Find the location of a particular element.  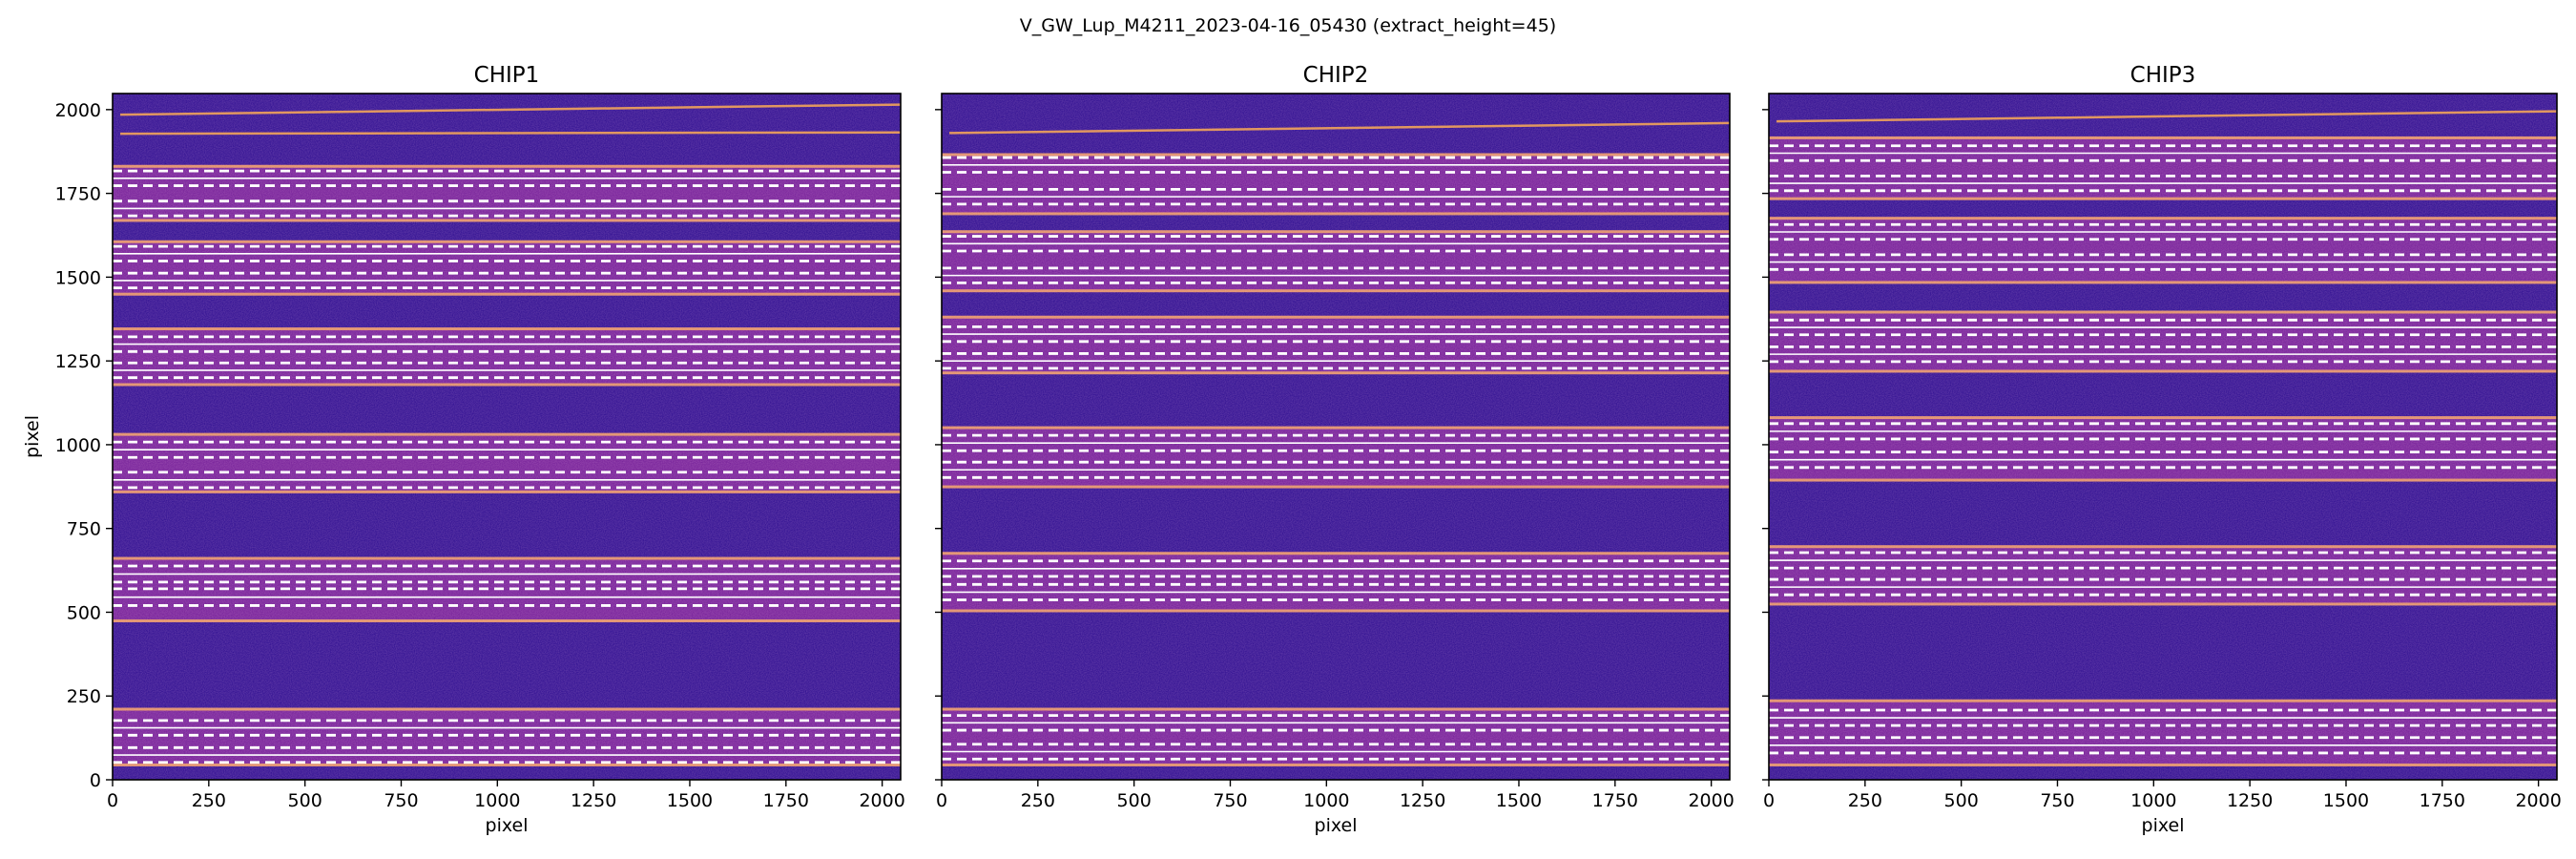

panel-title: CHIP1 is located at coordinates (507, 75).